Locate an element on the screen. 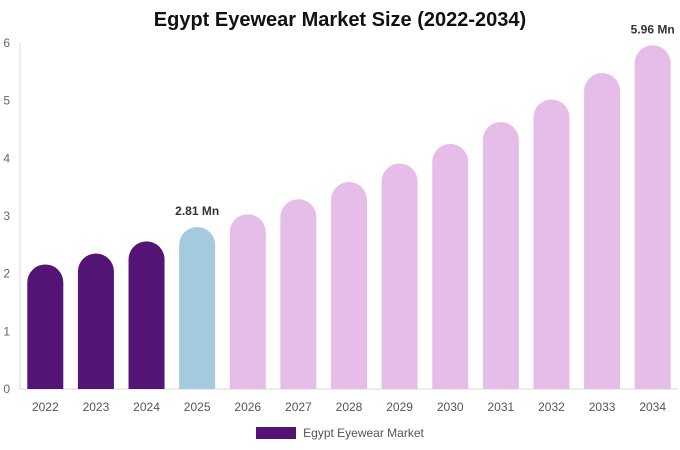  bar-2024 is located at coordinates (146, 315).